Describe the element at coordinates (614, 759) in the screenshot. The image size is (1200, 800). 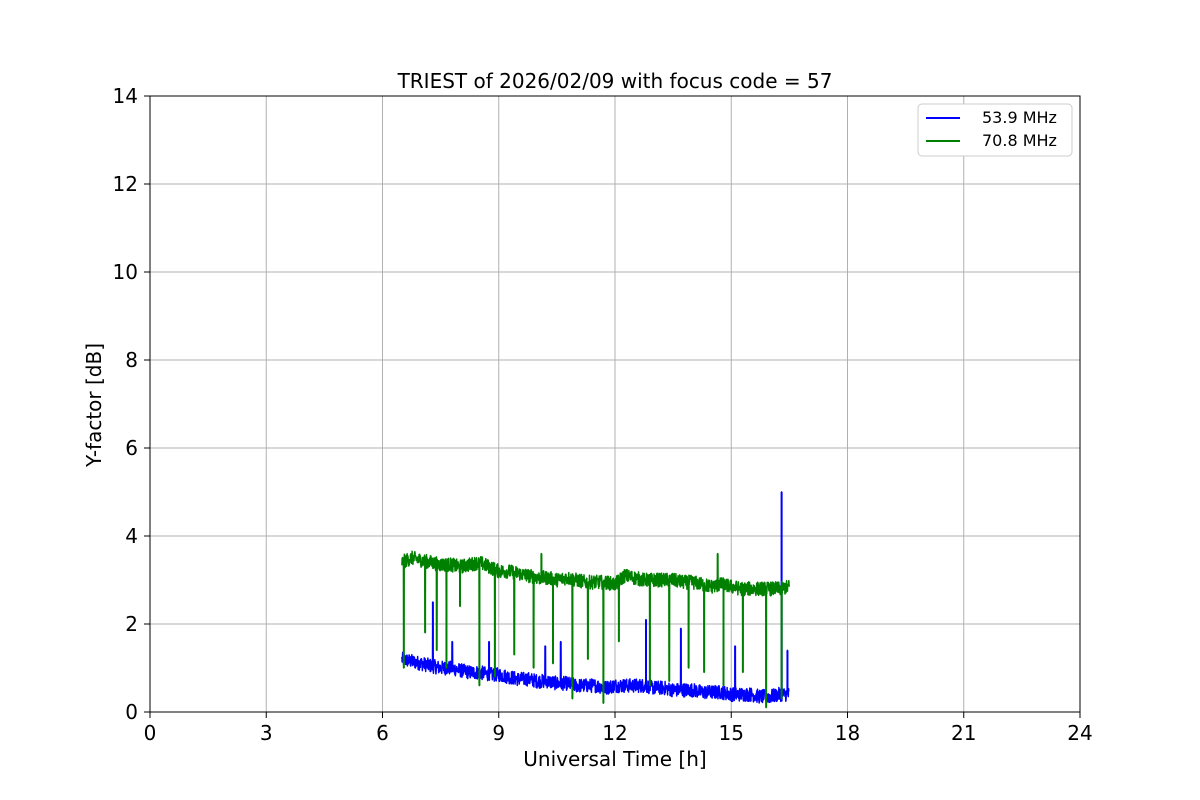
I see `x-axis-label: Universal Time [h]` at that location.